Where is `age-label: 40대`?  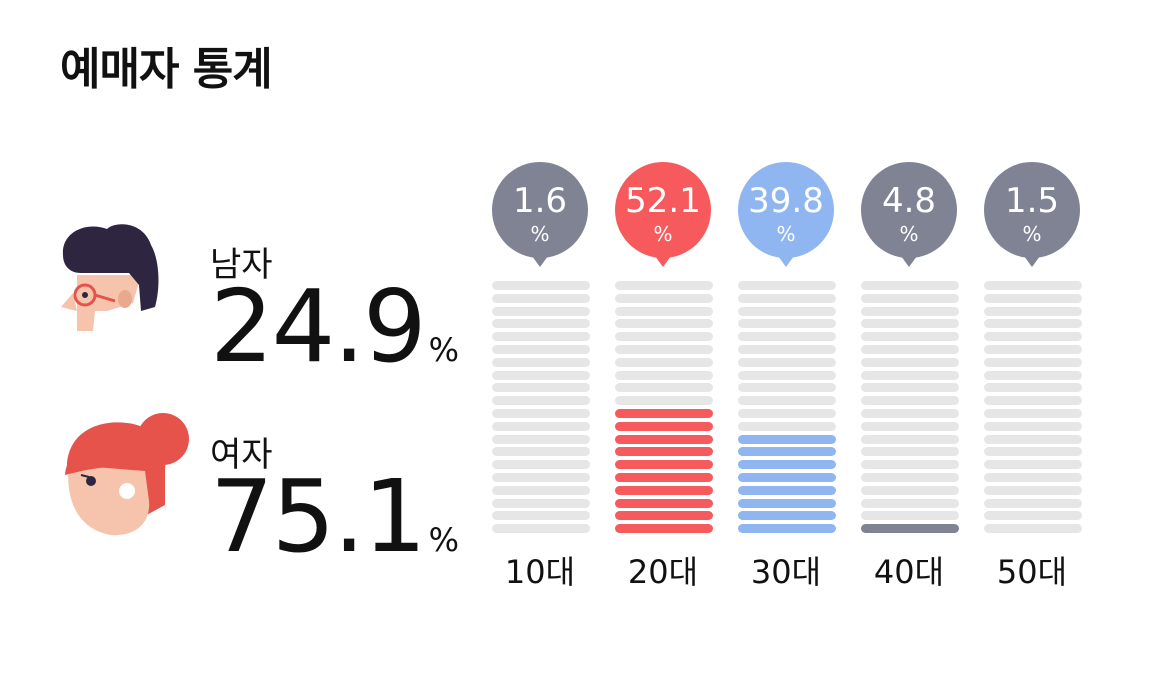 age-label: 40대 is located at coordinates (909, 572).